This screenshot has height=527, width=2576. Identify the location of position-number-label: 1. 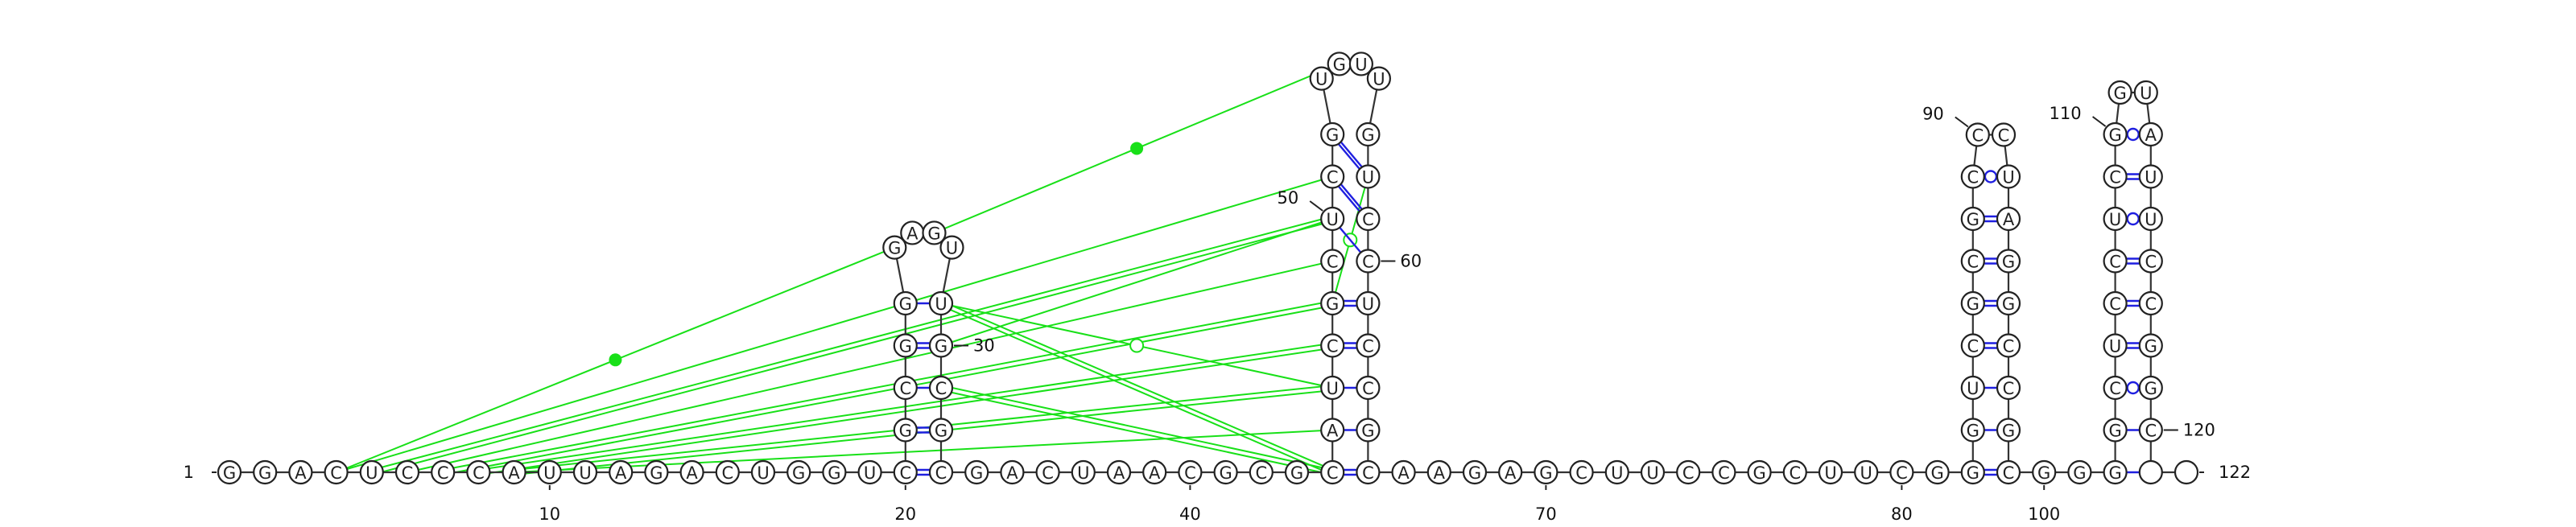
(189, 472).